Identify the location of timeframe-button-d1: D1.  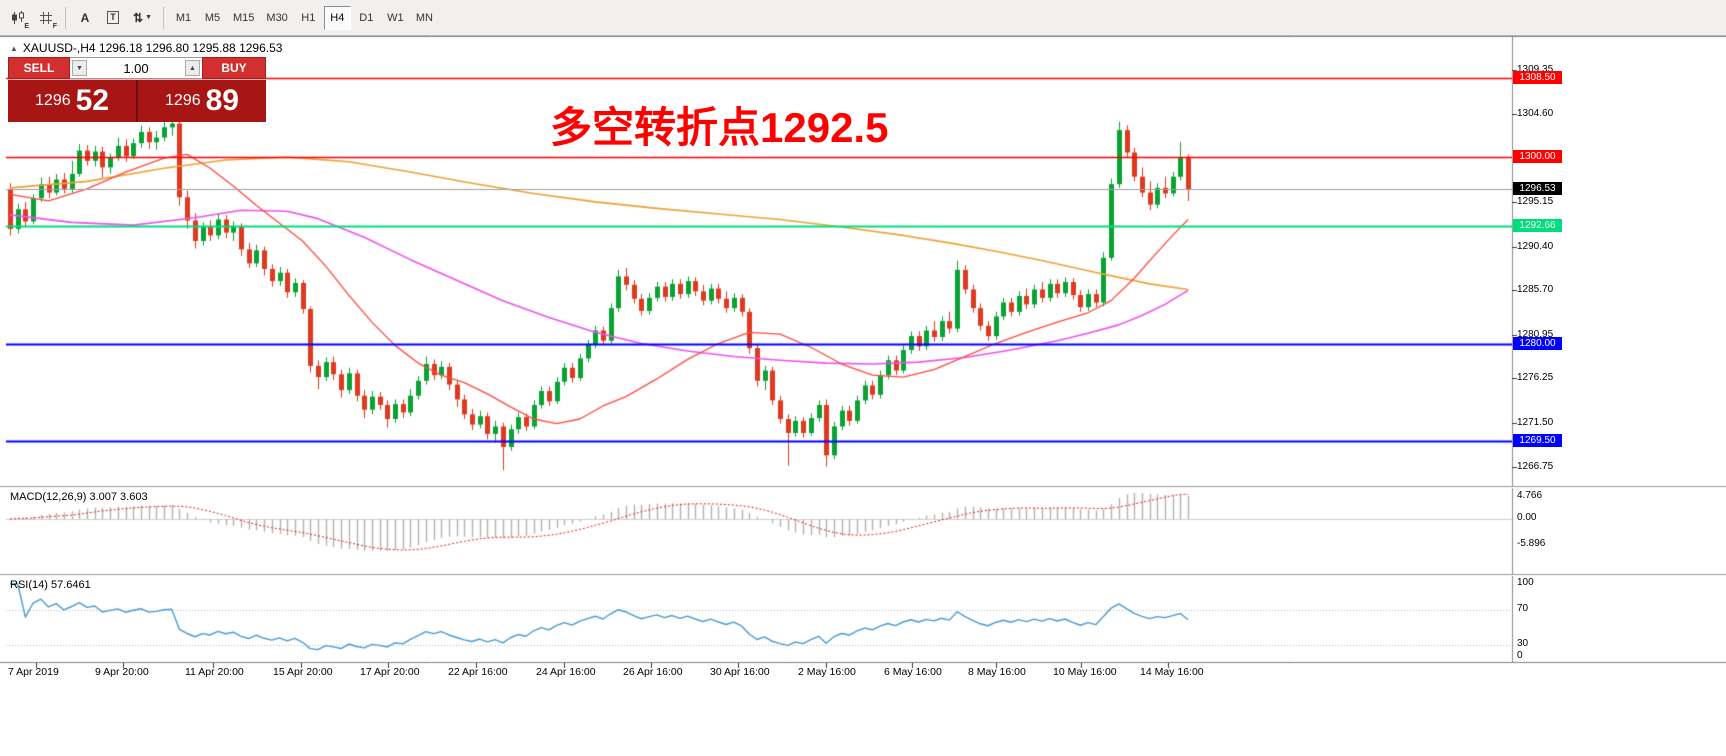
(366, 18).